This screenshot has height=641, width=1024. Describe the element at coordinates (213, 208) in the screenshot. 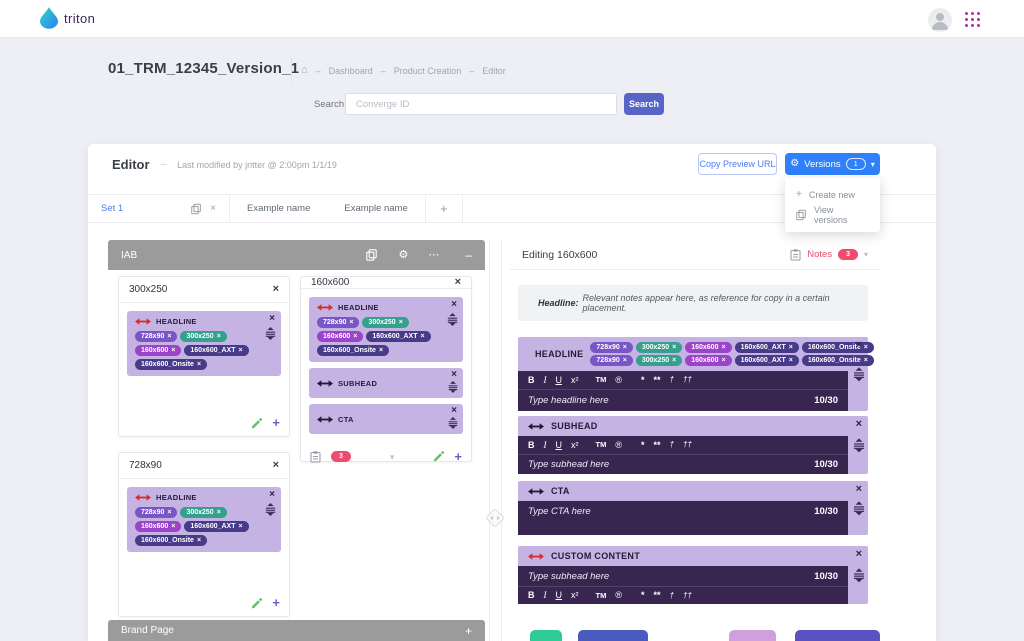

I see `close-icon: ×` at that location.